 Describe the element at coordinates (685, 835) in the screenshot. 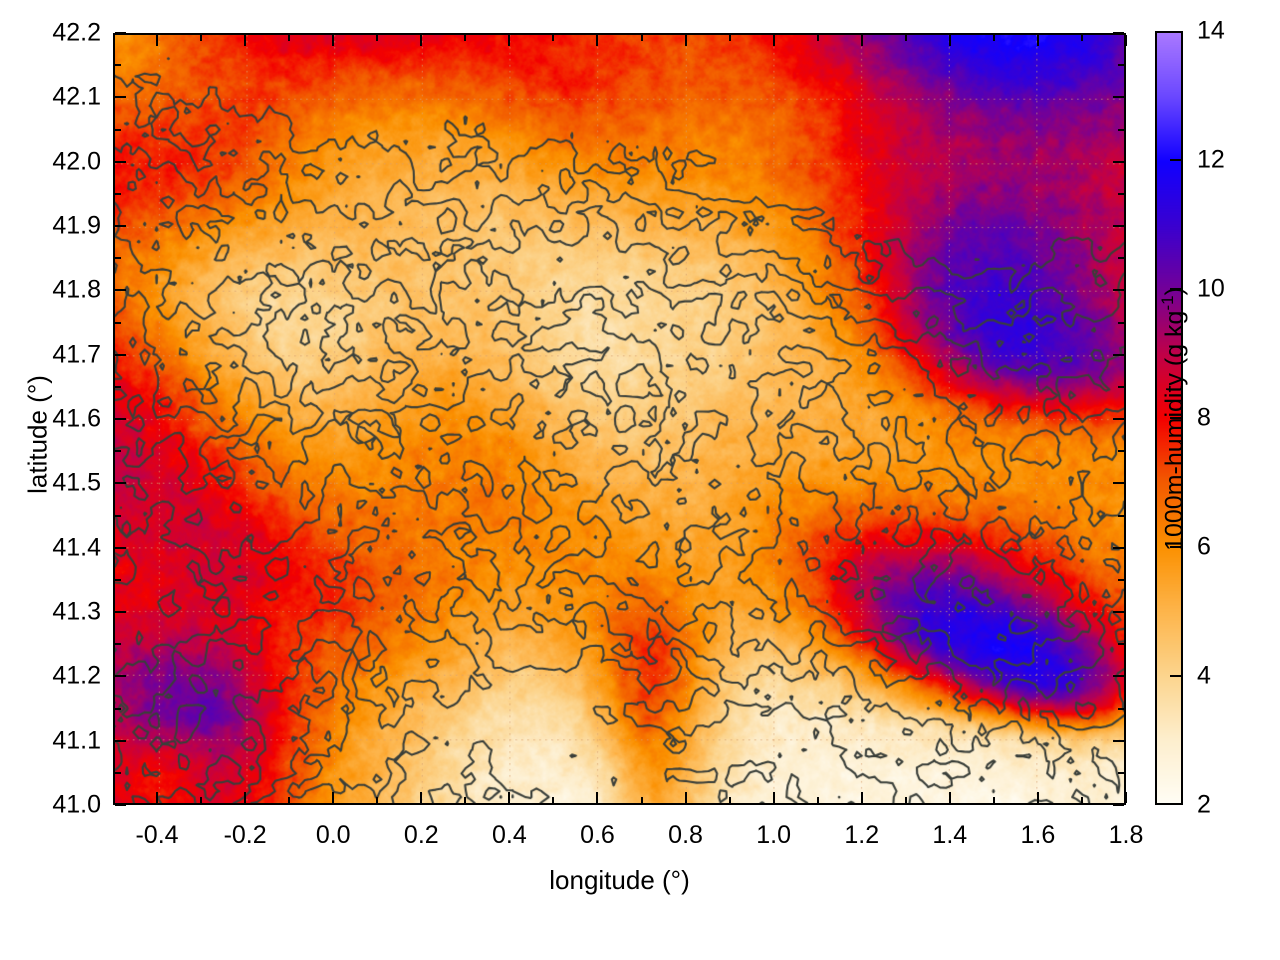

I see `x-axis-tick-label: 0.8` at that location.